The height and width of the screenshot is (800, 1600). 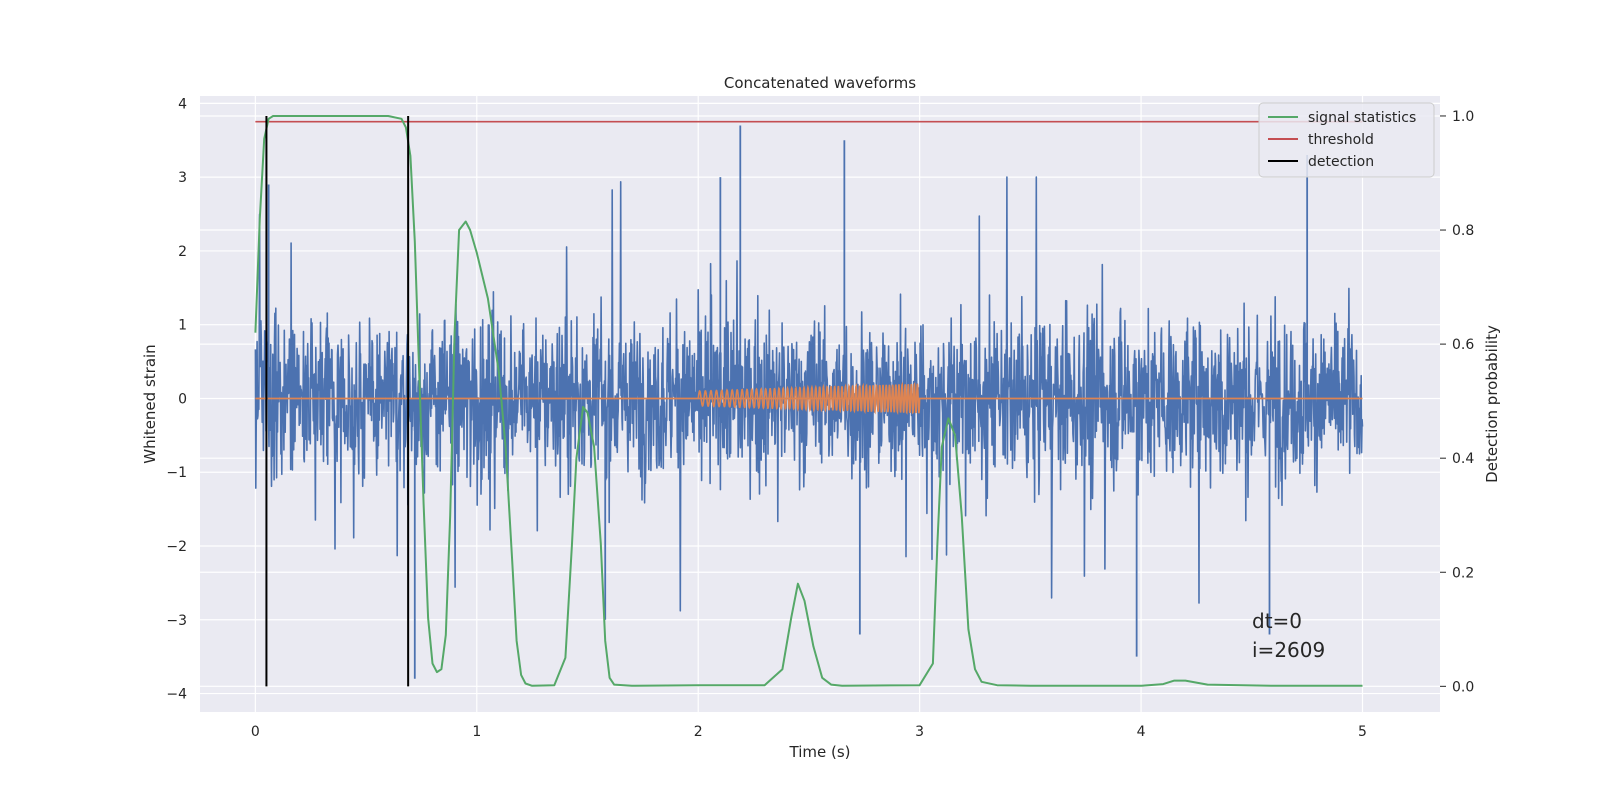 I want to click on x-tick-label: 1, so click(x=476, y=732).